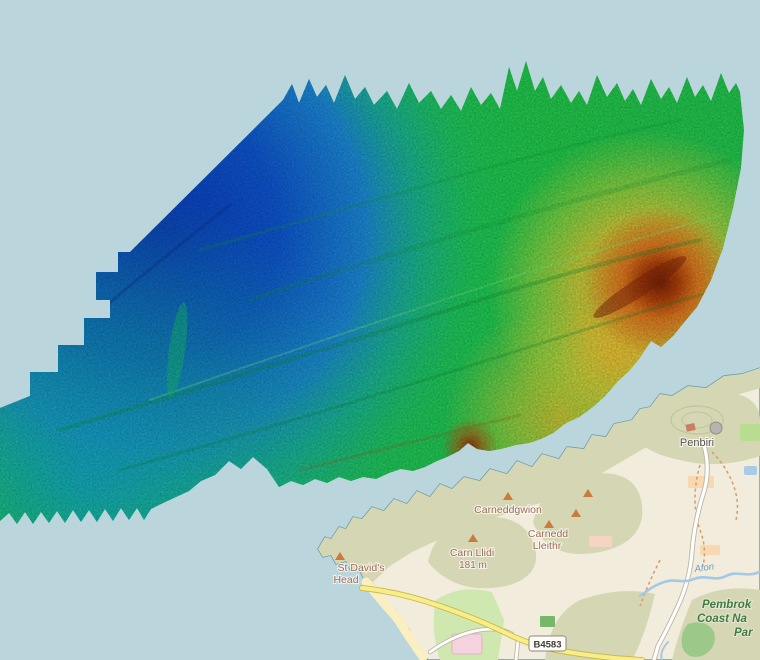 The width and height of the screenshot is (760, 660). Describe the element at coordinates (727, 605) in the screenshot. I see `park-label-line1: Pembrok` at that location.